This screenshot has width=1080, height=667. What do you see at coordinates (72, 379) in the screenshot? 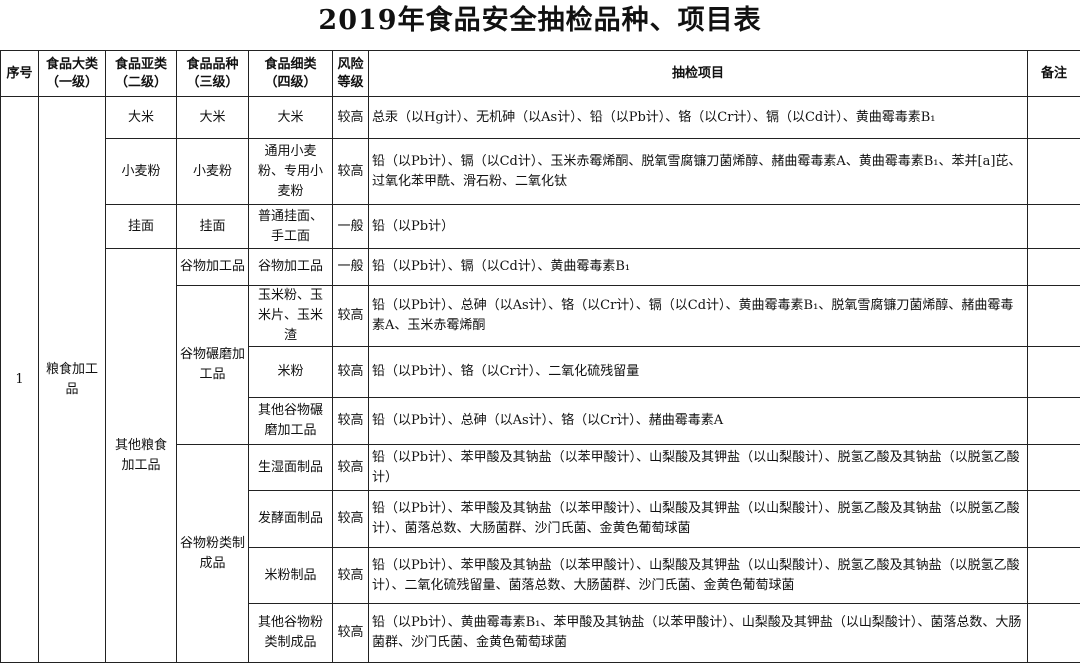
I see `cat1-cell: 粮食加工品` at bounding box center [72, 379].